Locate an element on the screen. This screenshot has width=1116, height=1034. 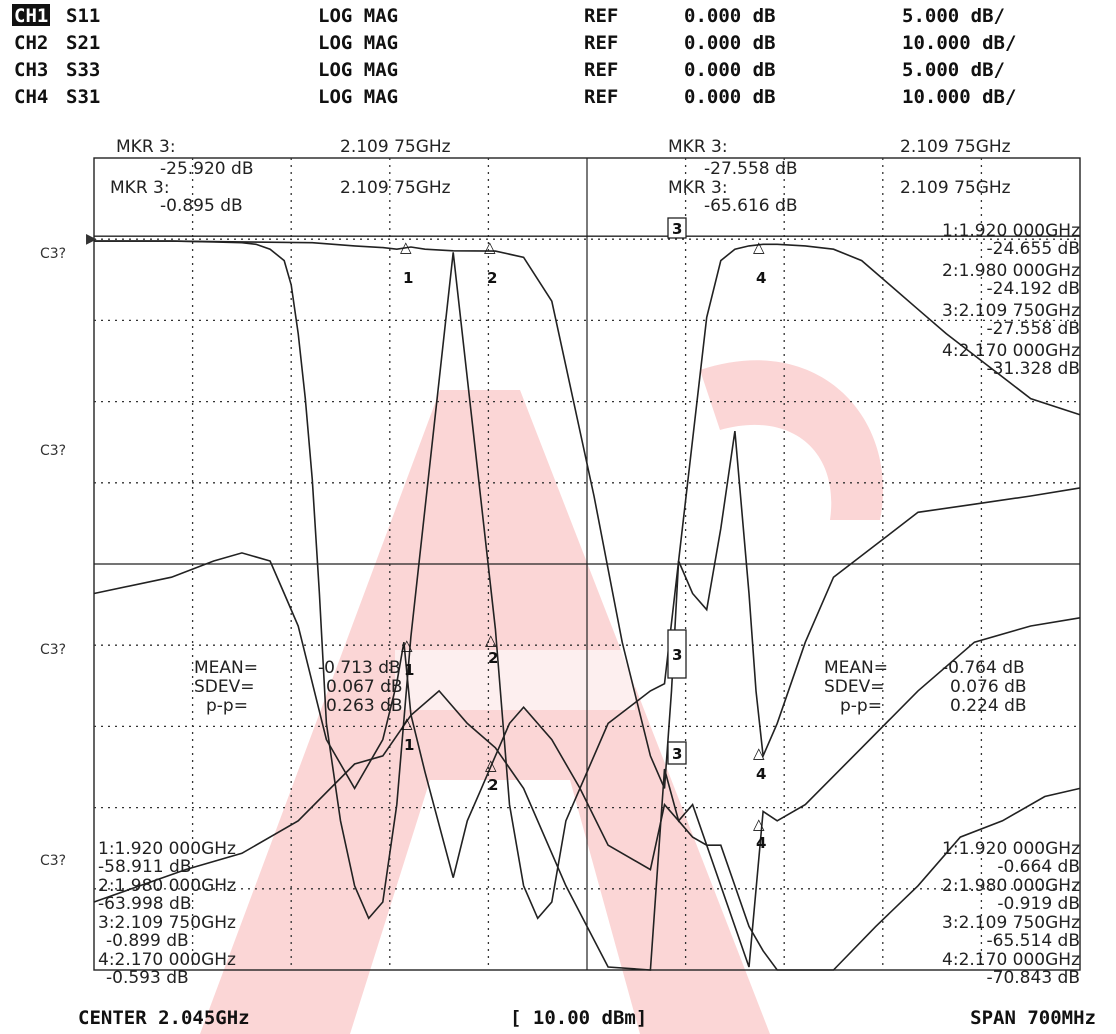
readout-value: -27.558 dB is located at coordinates (750, 169).